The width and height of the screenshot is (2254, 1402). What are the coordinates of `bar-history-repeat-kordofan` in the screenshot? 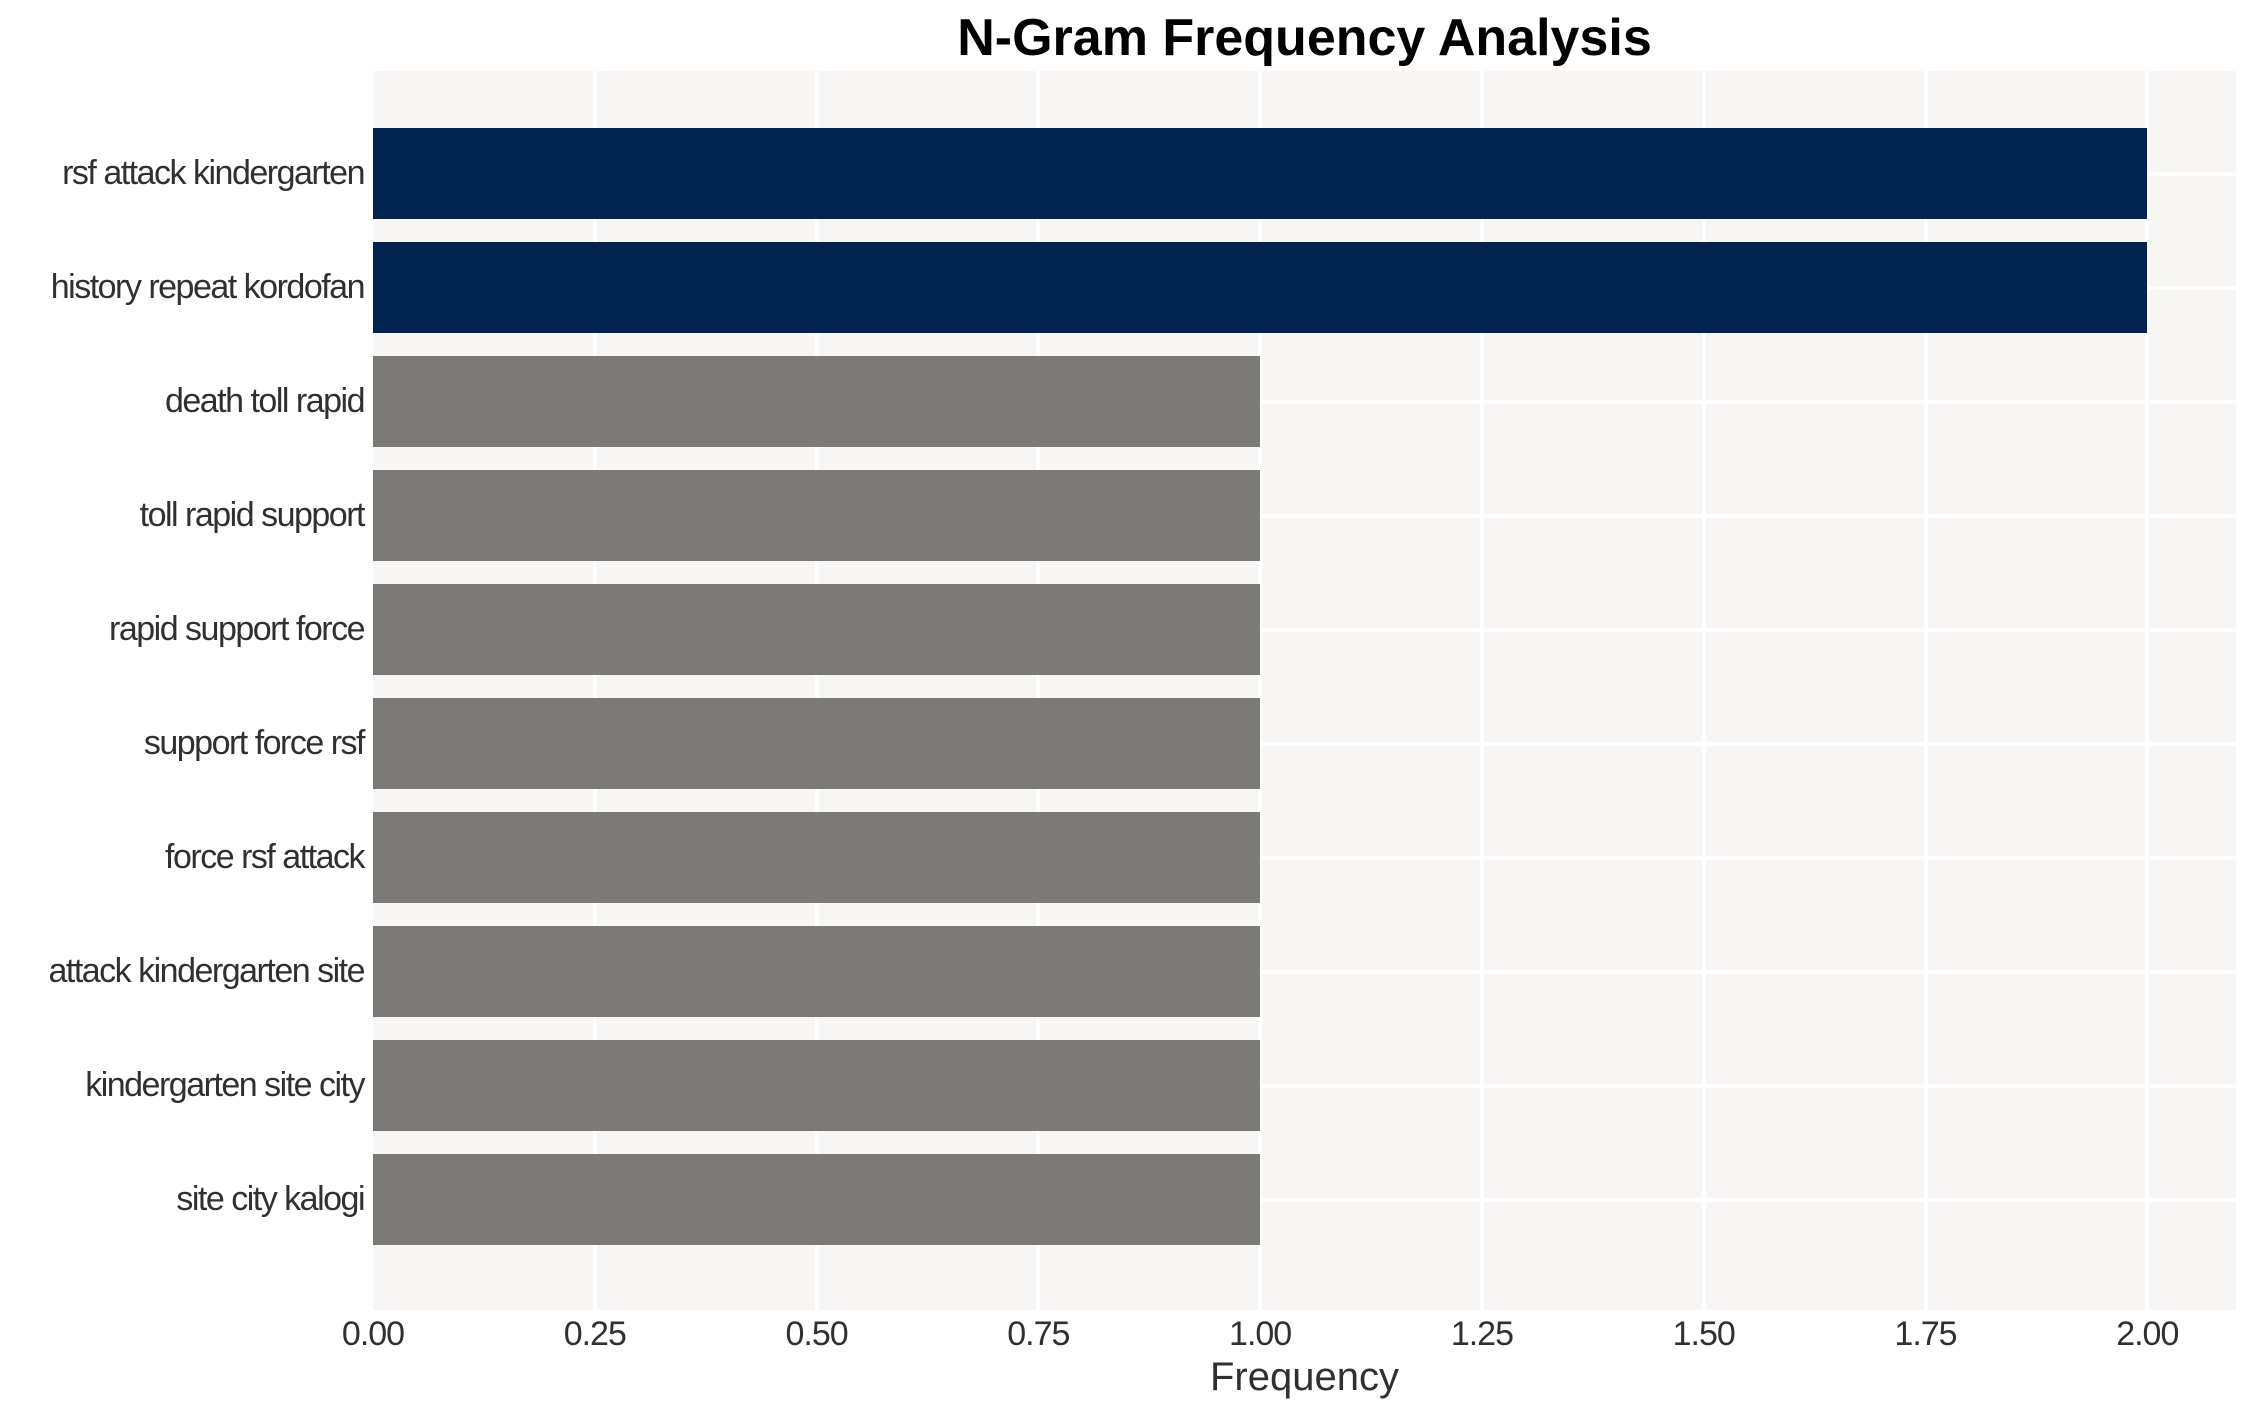 It's located at (1260, 287).